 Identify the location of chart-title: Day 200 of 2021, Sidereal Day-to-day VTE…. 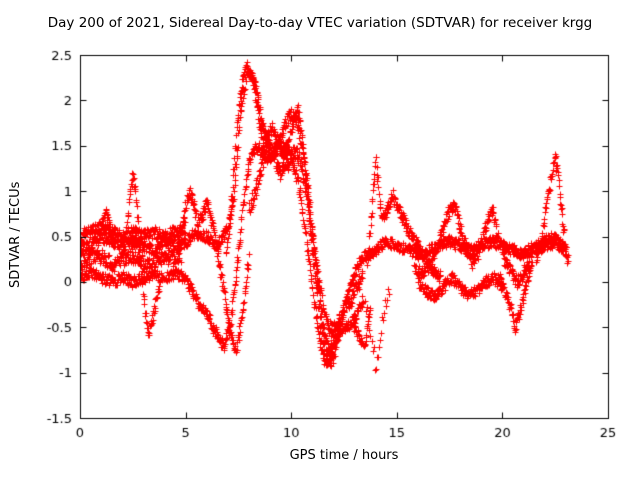
(320, 23).